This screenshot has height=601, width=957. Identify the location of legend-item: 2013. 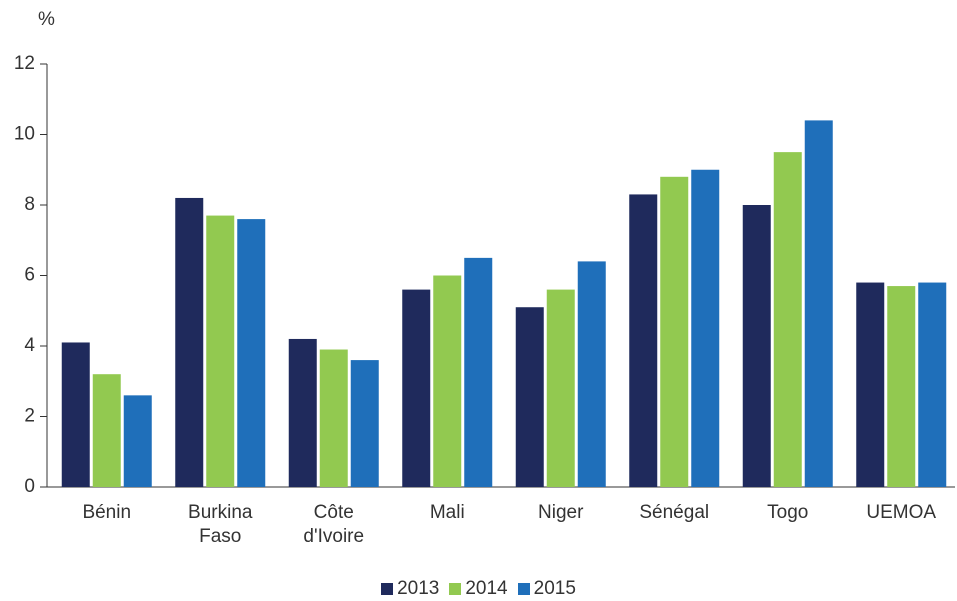
(410, 589).